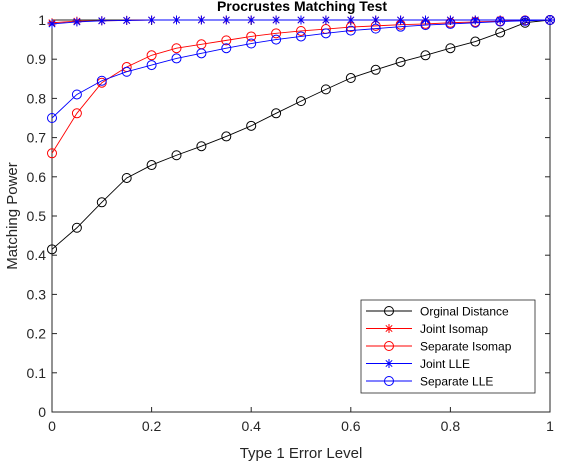  Describe the element at coordinates (301, 453) in the screenshot. I see `x-axis-label: Type 1 Error Level` at that location.